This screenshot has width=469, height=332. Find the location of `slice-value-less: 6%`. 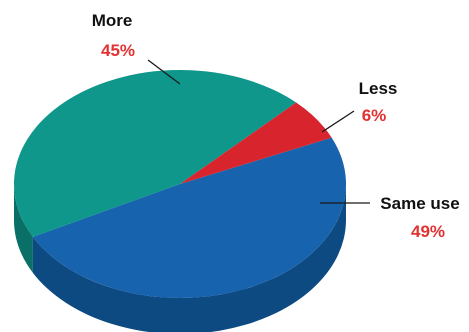

slice-value-less: 6% is located at coordinates (374, 115).